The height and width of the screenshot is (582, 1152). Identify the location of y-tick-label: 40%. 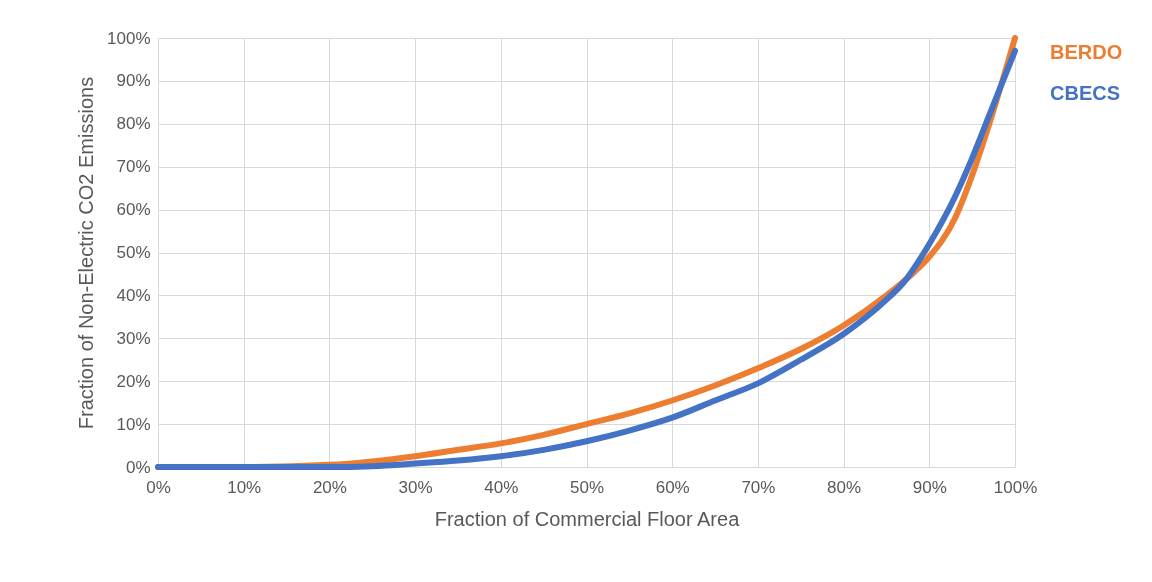
(133, 295).